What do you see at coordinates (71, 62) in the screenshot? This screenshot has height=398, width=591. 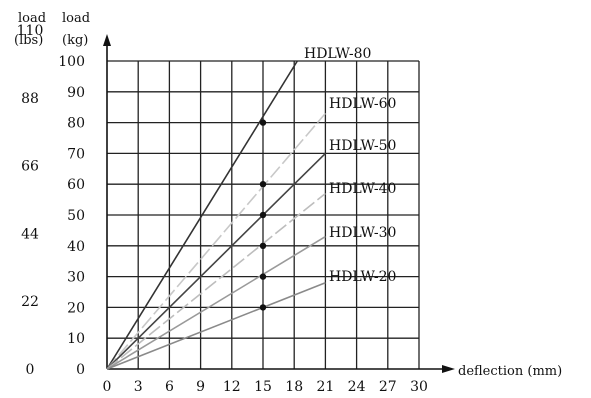 I see `y-tick-label-kg-100: 100` at bounding box center [71, 62].